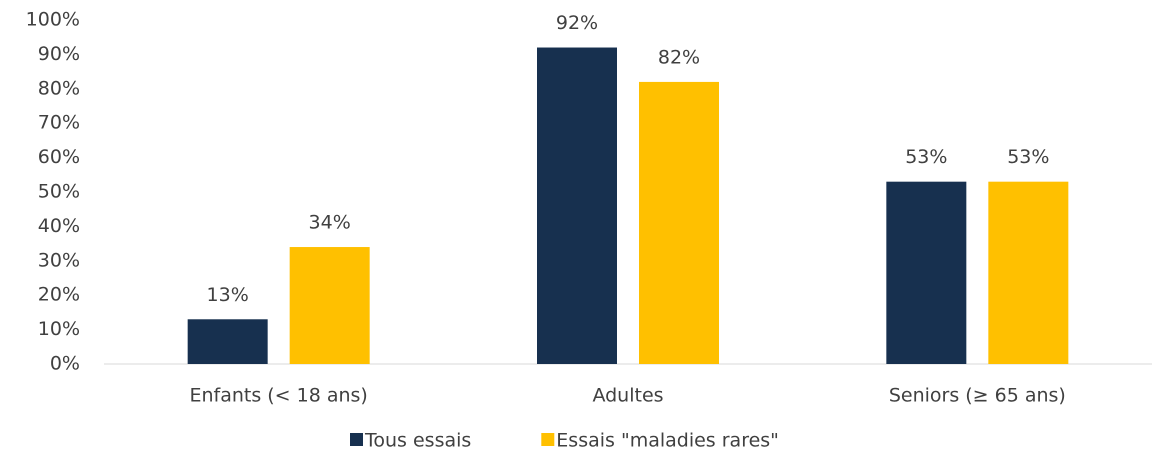 The height and width of the screenshot is (457, 1153). What do you see at coordinates (577, 23) in the screenshot?
I see `value-label: 92%` at bounding box center [577, 23].